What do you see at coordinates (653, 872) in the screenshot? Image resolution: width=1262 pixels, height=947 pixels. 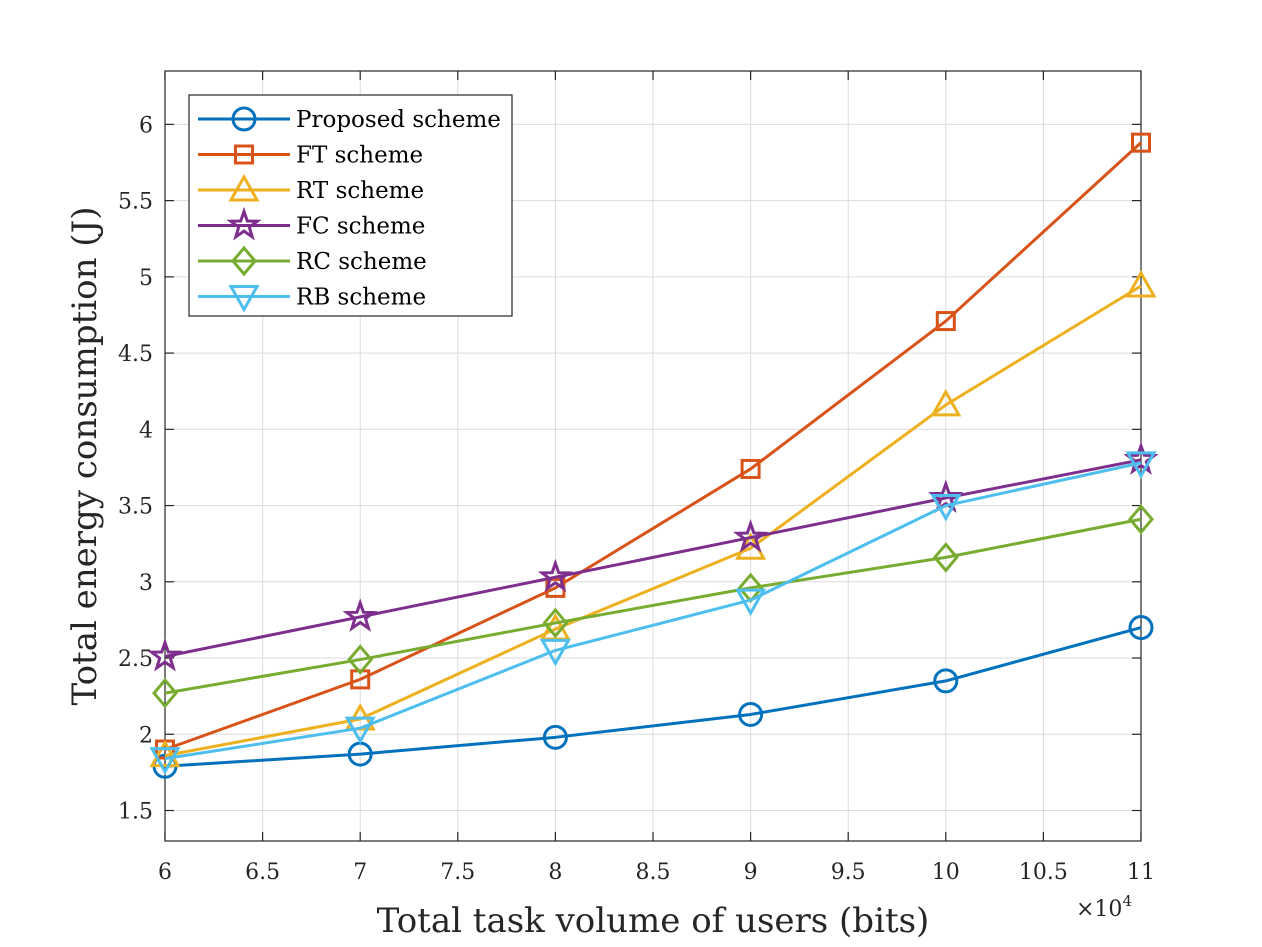 I see `x-tick-label: 8.5` at bounding box center [653, 872].